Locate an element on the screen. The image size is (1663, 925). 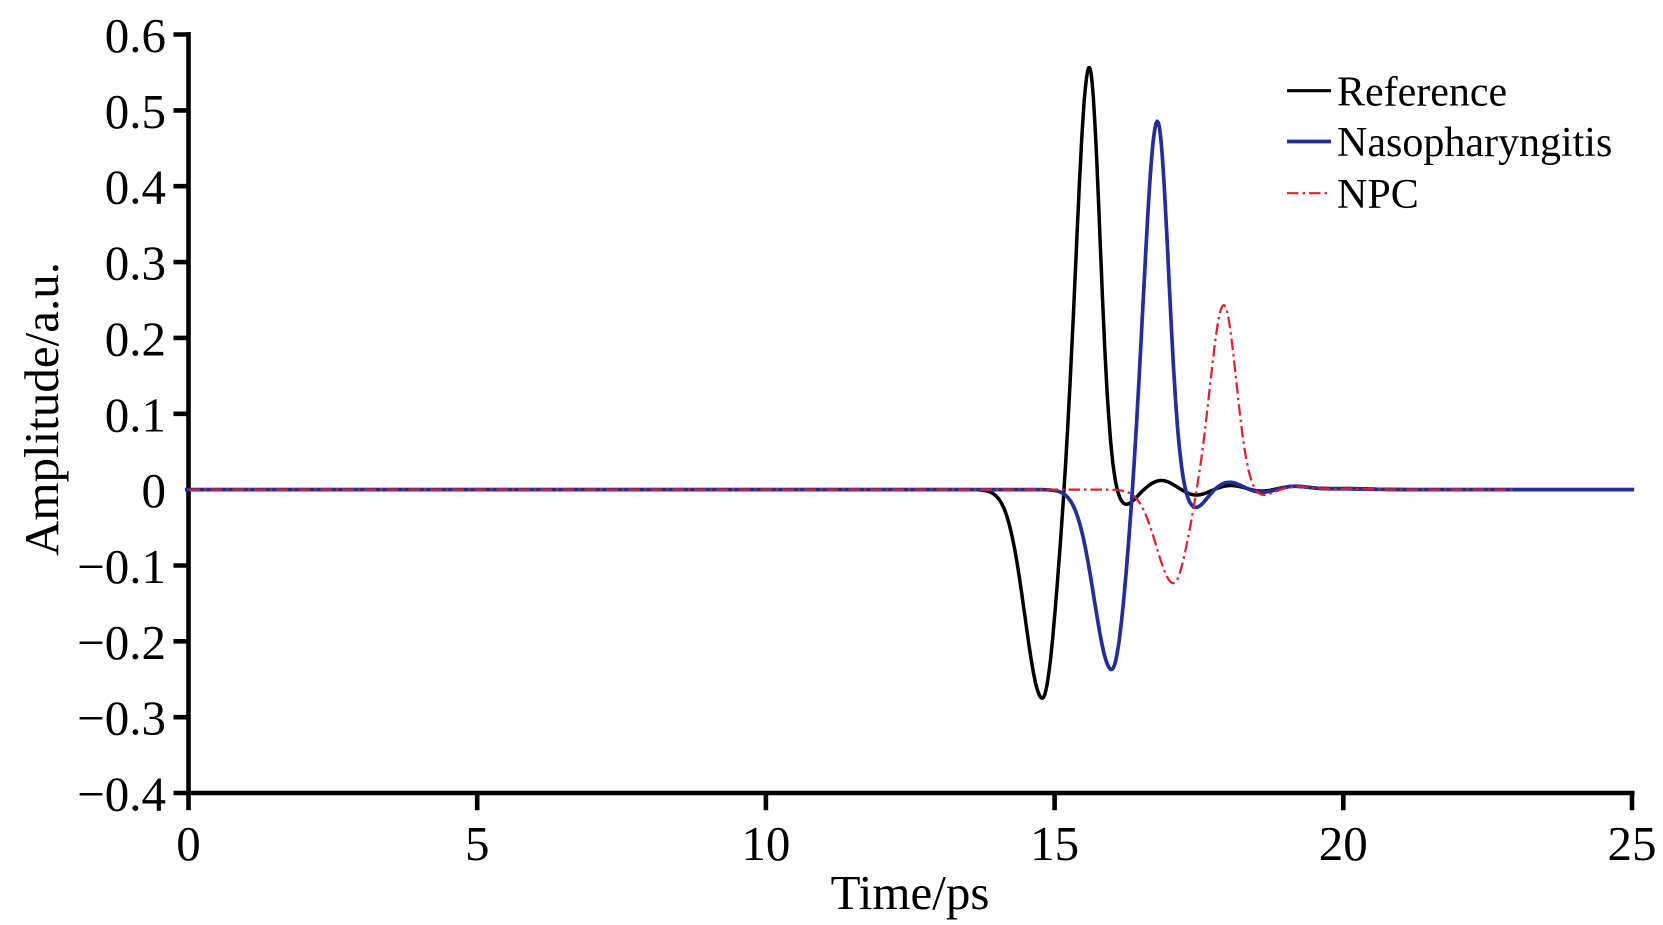
svg-text: 25 is located at coordinates (1632, 843).